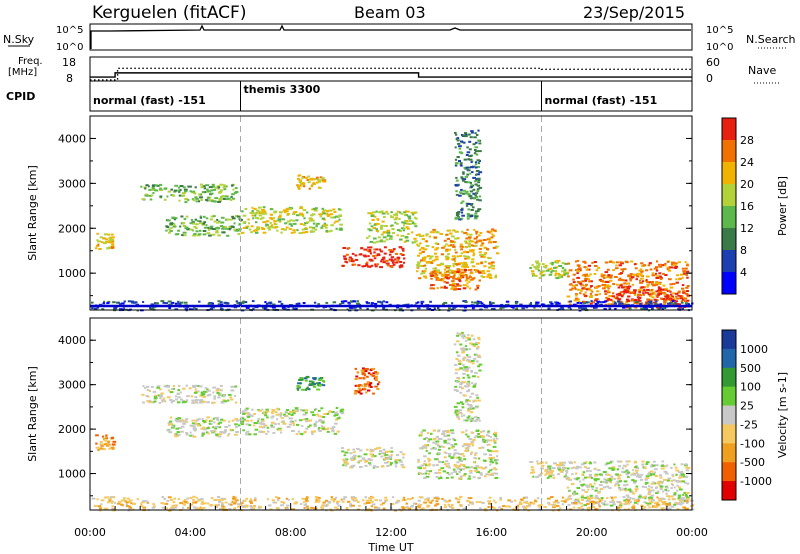 This screenshot has height=554, width=800. I want to click on y-axis-label: Slant Range [km], so click(32, 213).